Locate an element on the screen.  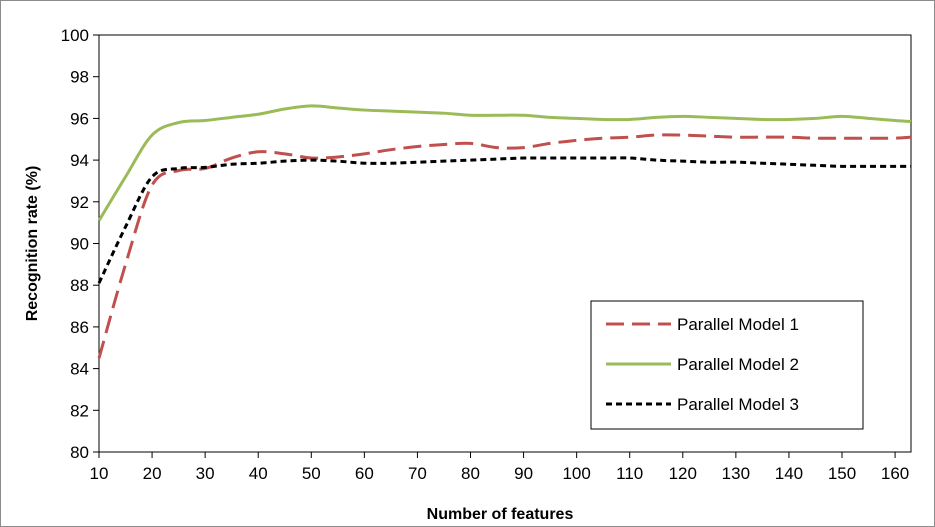
x-tick-label: 10 is located at coordinates (99, 473).